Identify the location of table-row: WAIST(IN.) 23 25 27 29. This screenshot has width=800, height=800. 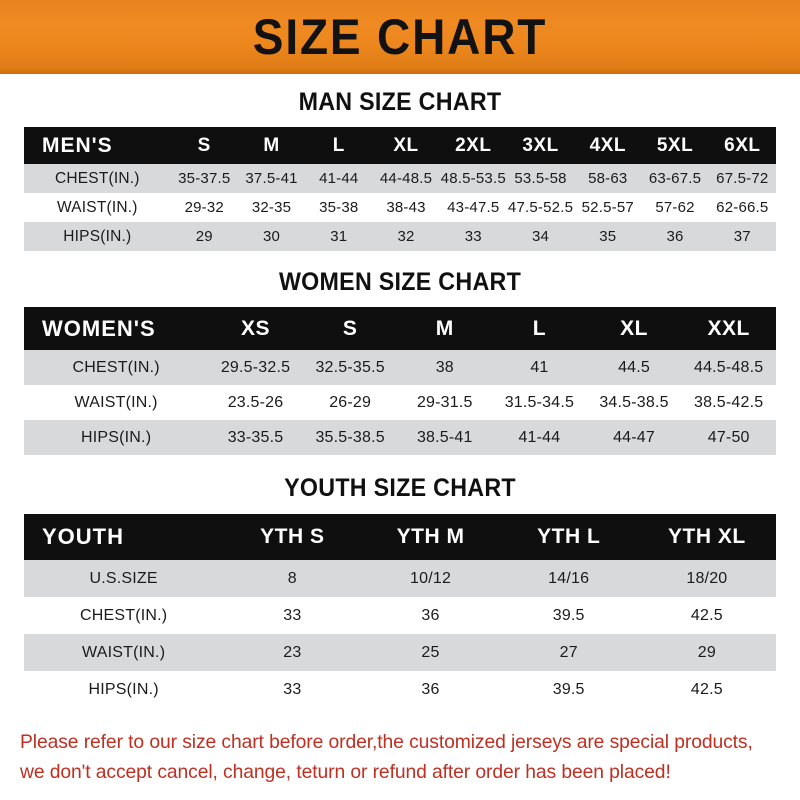
(400, 652).